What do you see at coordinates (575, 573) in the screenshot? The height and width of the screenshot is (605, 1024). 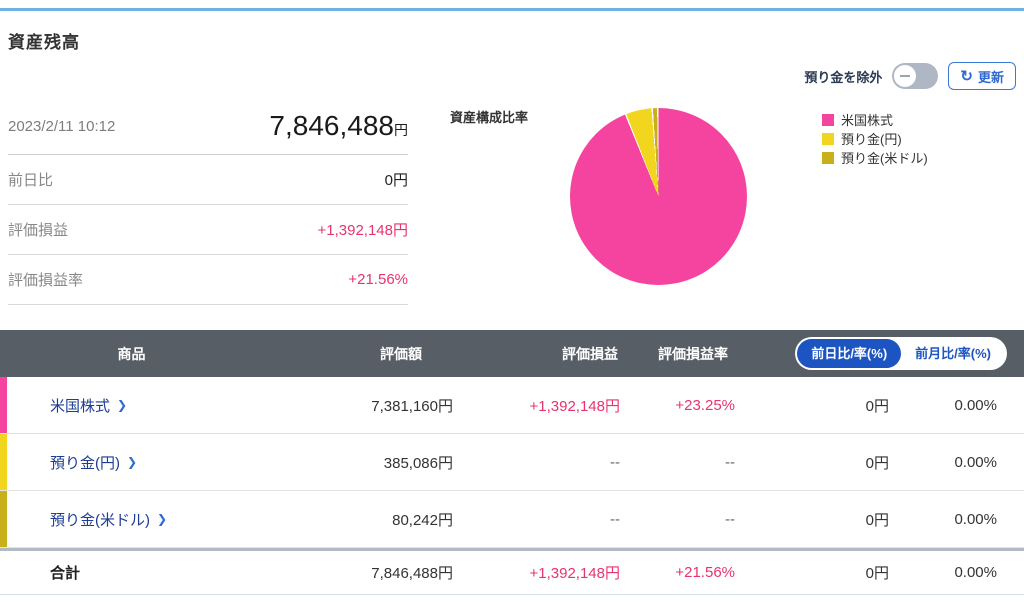 I see `total-gain-cell: +1,392,148円` at bounding box center [575, 573].